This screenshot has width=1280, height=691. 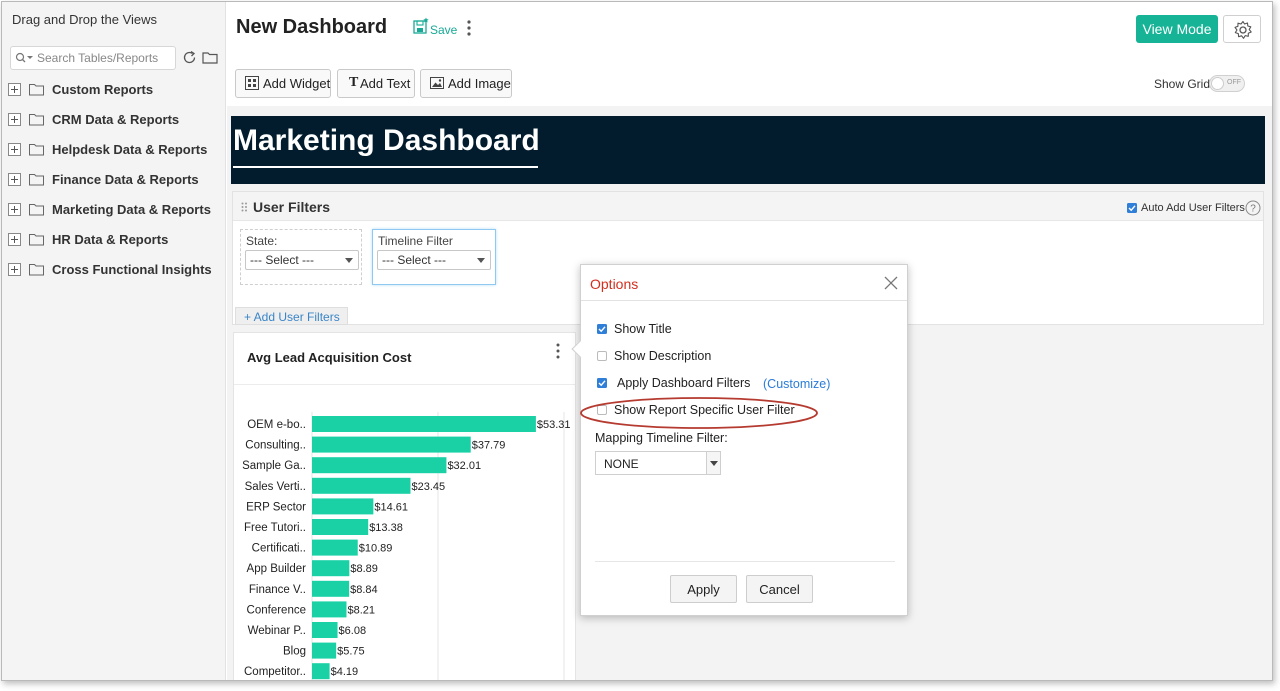 What do you see at coordinates (391, 507) in the screenshot?
I see `data-label: $14.61` at bounding box center [391, 507].